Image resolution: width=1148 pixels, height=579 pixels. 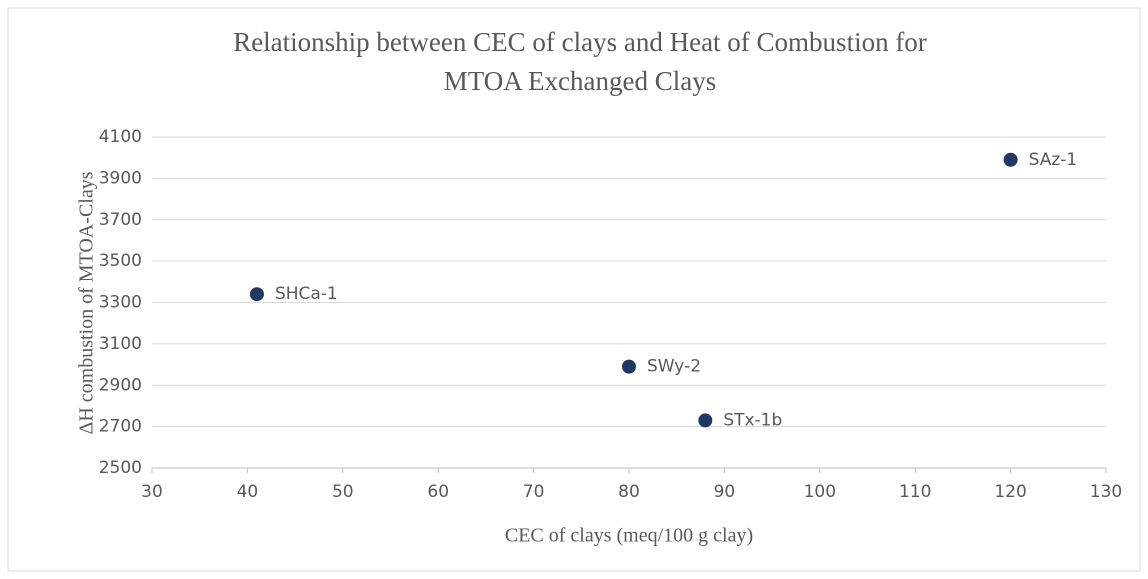 I want to click on y-tick-label: 3300, so click(x=120, y=303).